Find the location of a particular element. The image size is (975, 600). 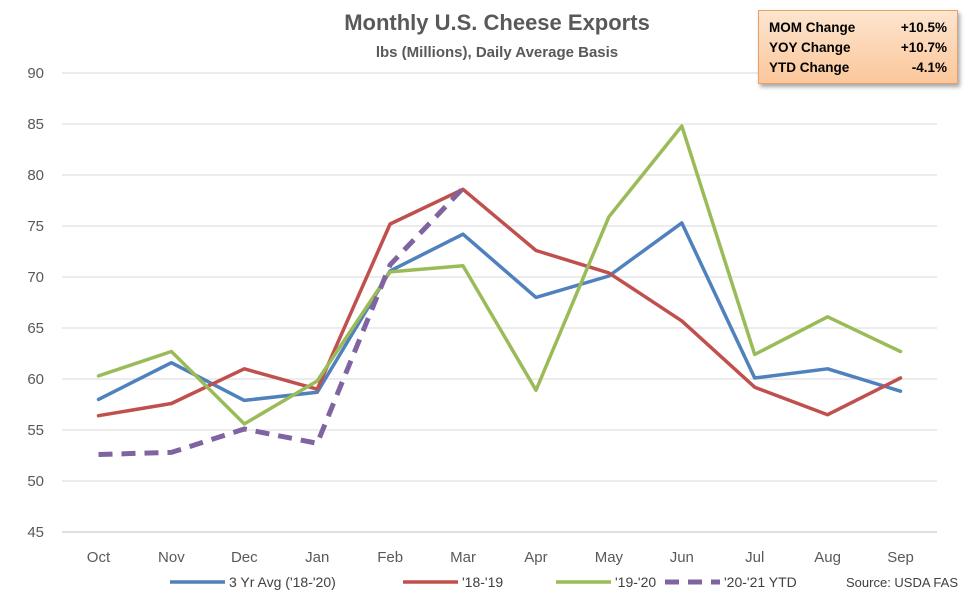

x-tick-label: Feb is located at coordinates (390, 557).